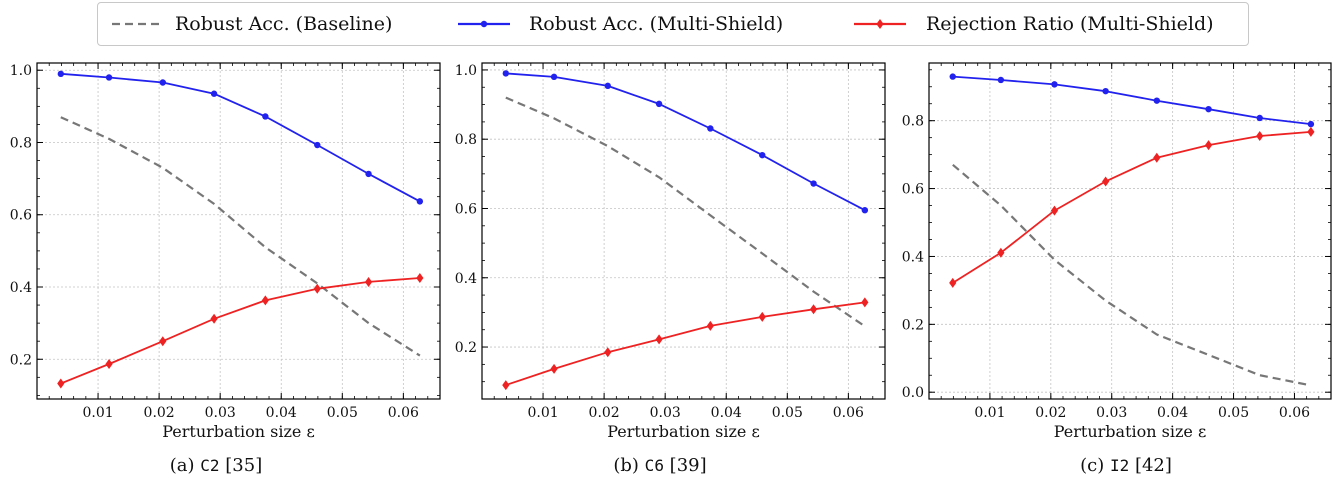 Image resolution: width=1337 pixels, height=487 pixels. Describe the element at coordinates (185, 465) in the screenshot. I see `caption-a-prefix: (a)` at that location.